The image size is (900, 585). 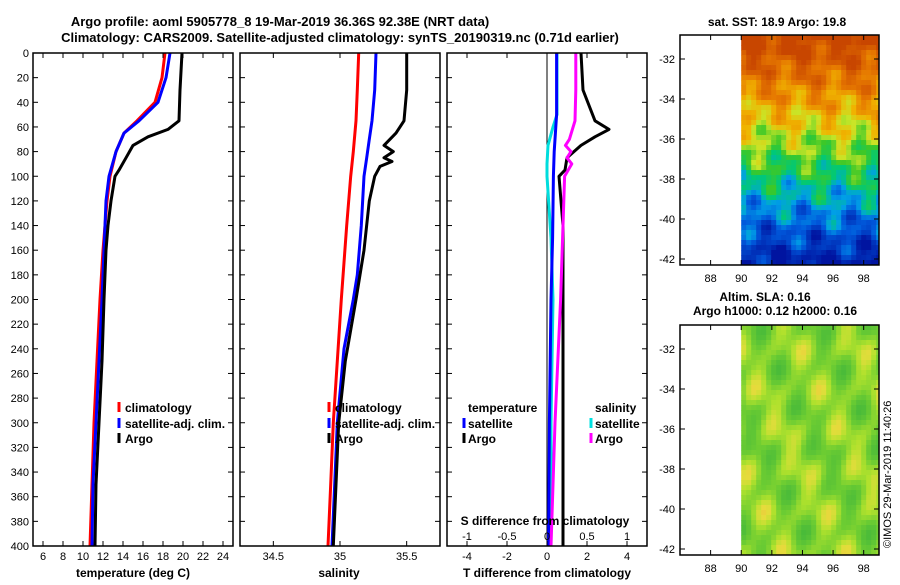 What do you see at coordinates (133, 573) in the screenshot?
I see `temperature-xlabel: temperature (deg C)` at bounding box center [133, 573].